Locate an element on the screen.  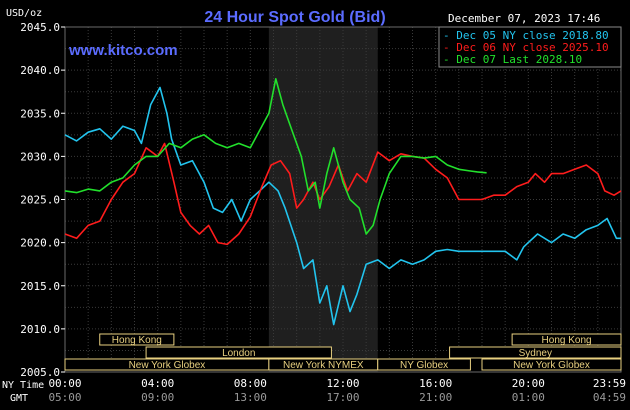
x-tick-label-ny: 00:00 is located at coordinates (64, 383).